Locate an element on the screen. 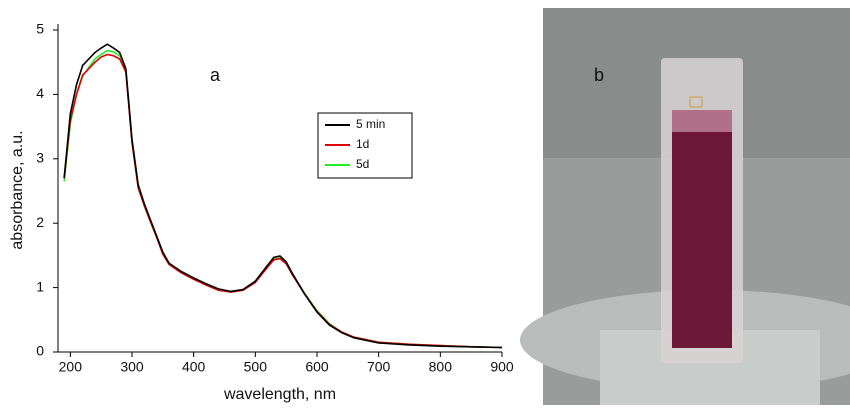 This screenshot has height=410, width=850. x-tick-label: 500 is located at coordinates (256, 367).